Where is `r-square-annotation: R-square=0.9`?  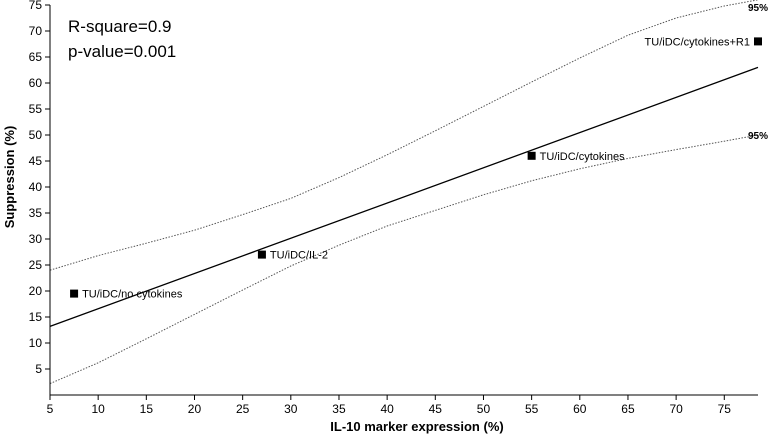
r-square-annotation: R-square=0.9 is located at coordinates (119, 26).